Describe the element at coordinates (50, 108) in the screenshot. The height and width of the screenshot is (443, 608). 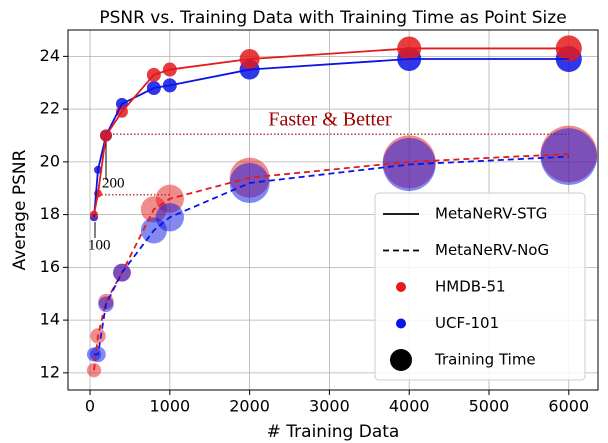
I see `y-tick-label: 22` at that location.